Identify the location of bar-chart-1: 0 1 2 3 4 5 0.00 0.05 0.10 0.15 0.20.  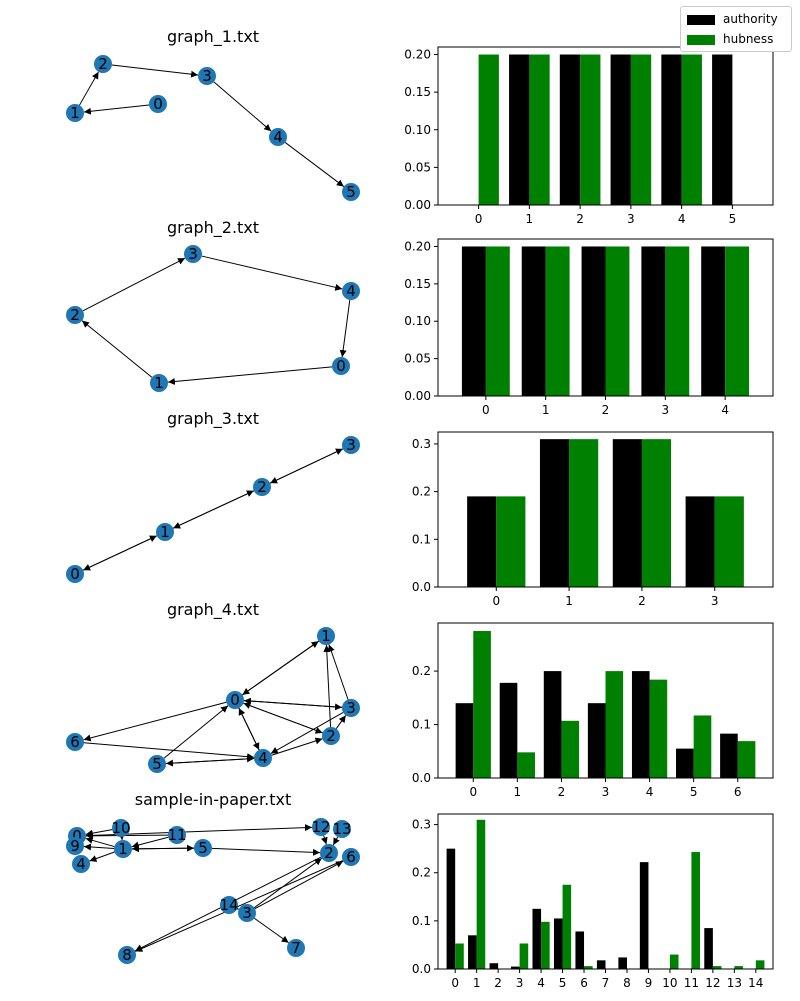
(589, 136).